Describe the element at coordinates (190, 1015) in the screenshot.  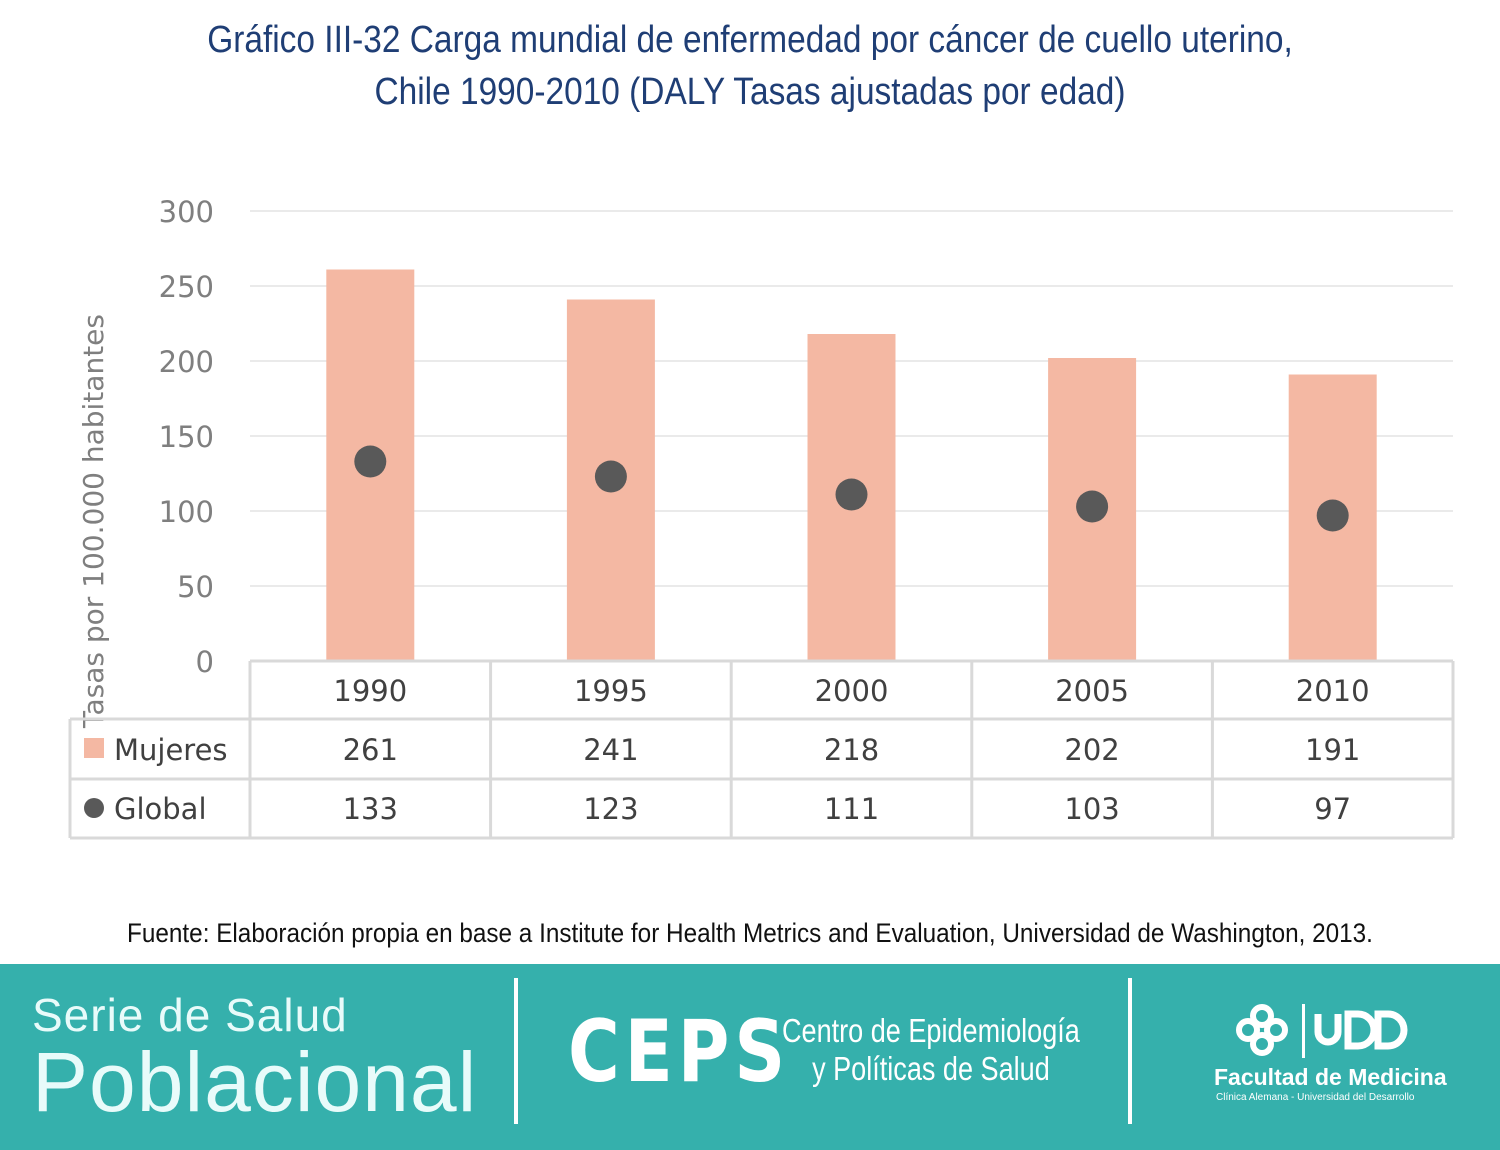
I see `serie-title-line1: Serie de Salud` at that location.